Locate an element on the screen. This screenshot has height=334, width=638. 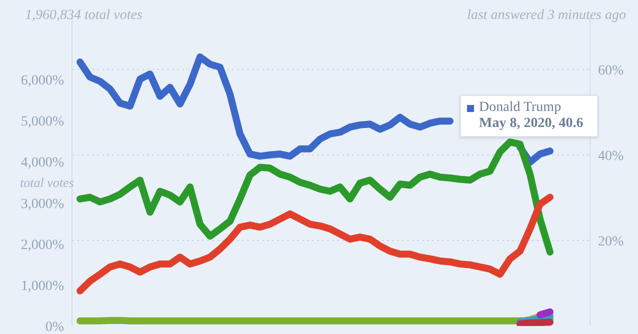
y-tick-label: 1,000% is located at coordinates (42, 286).